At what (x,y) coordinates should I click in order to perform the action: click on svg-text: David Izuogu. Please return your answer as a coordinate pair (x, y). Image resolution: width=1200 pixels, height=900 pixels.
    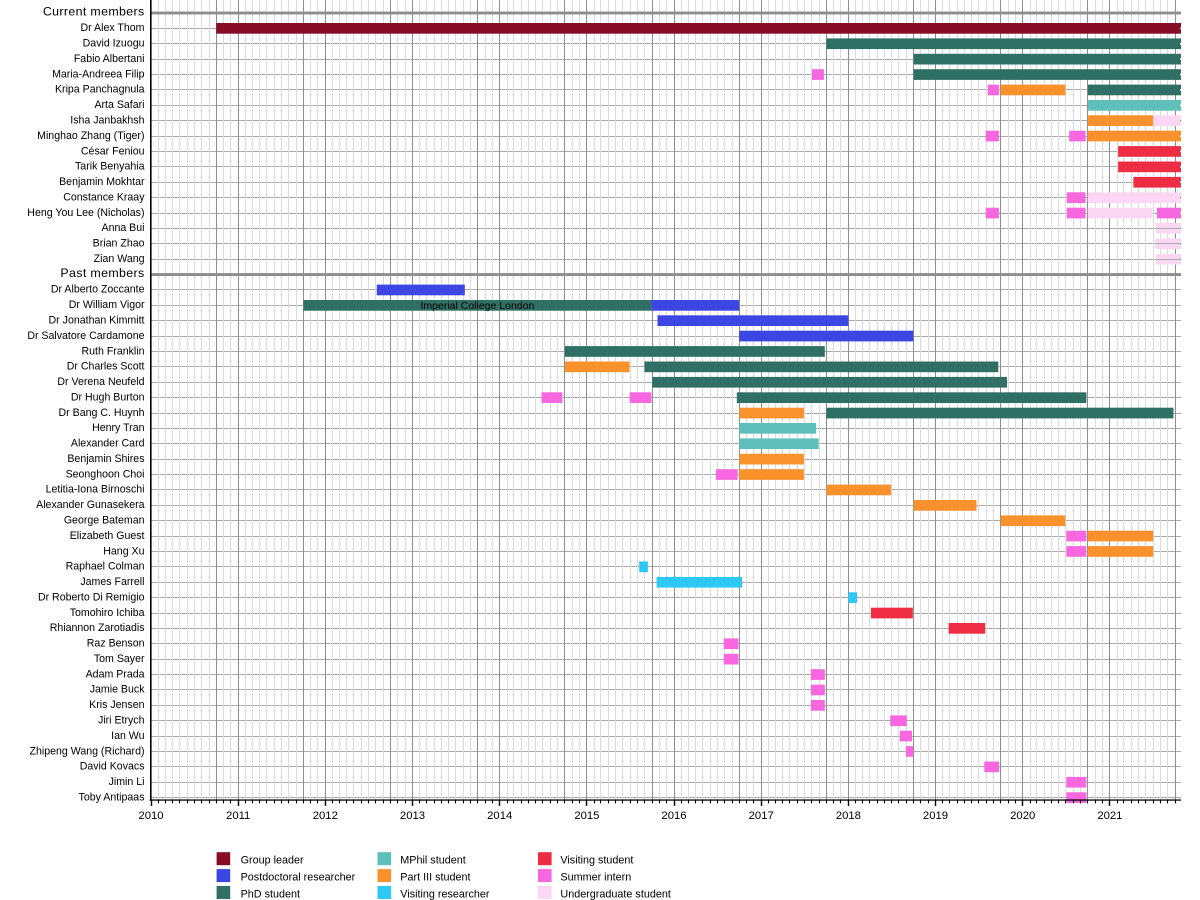
    Looking at the image, I should click on (114, 44).